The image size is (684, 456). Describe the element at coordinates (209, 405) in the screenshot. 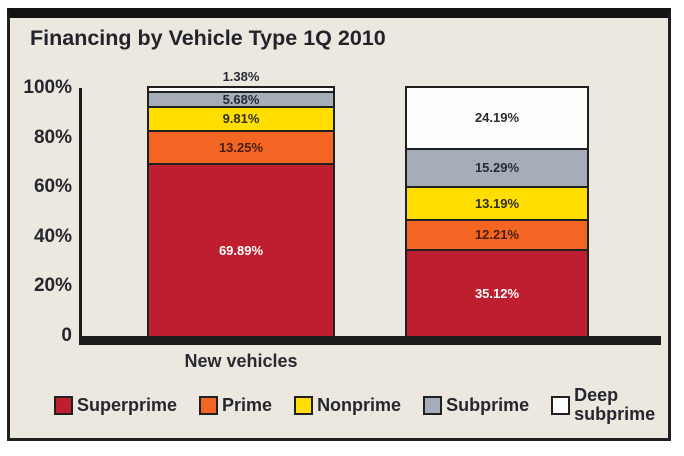

I see `legend-swatch-prime` at that location.